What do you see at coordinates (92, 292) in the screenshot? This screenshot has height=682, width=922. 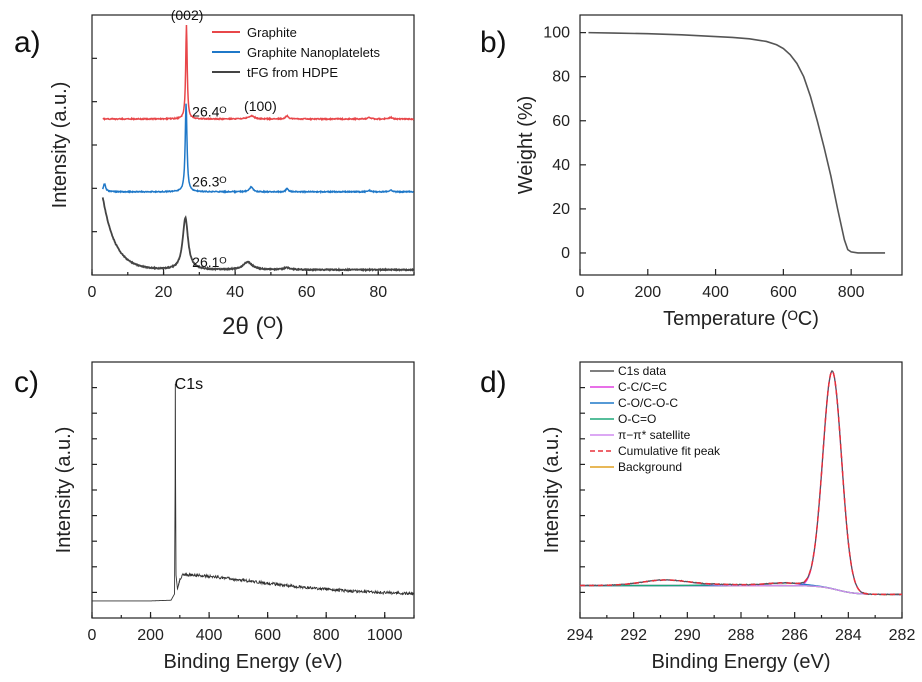 I see `panel-a-xtick-label: 0` at bounding box center [92, 292].